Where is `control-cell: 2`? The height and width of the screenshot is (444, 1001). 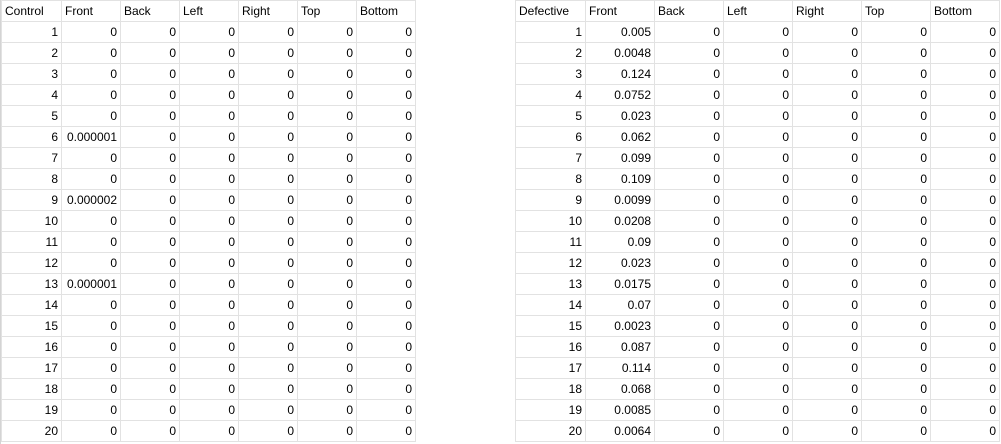
control-cell: 2 is located at coordinates (31, 53).